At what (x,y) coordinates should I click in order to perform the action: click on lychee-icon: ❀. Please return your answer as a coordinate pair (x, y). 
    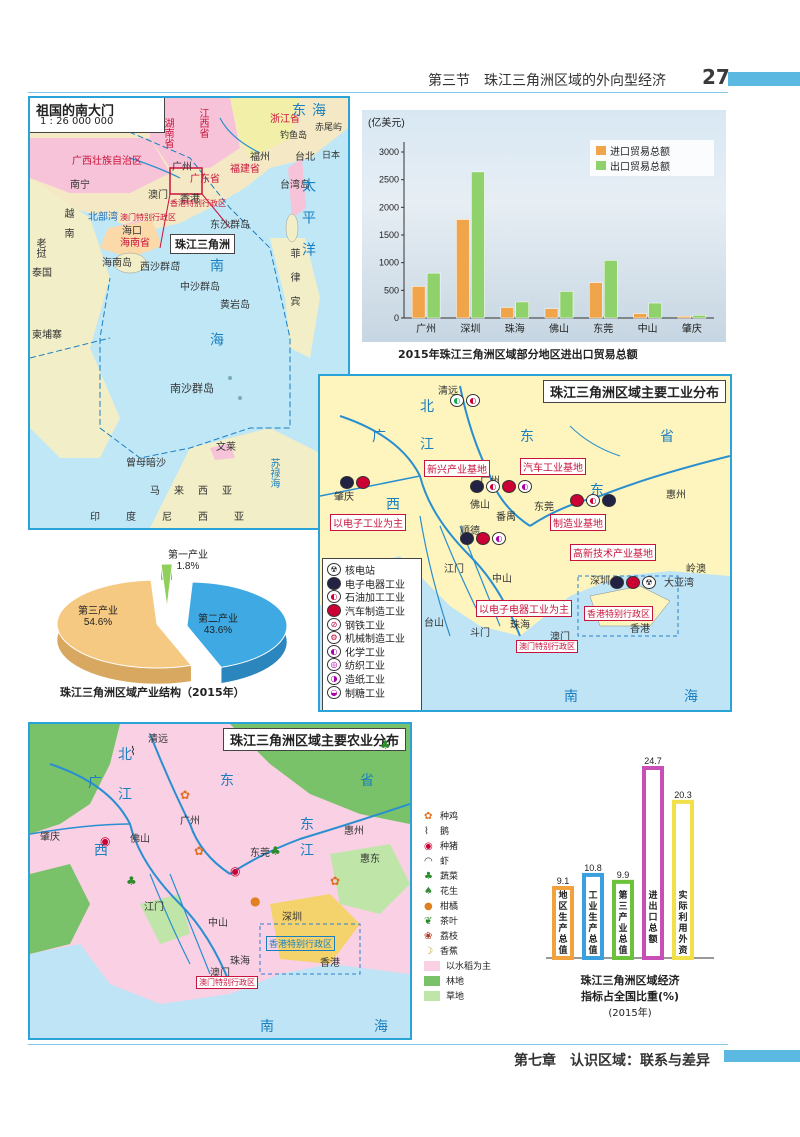
    Looking at the image, I should click on (428, 936).